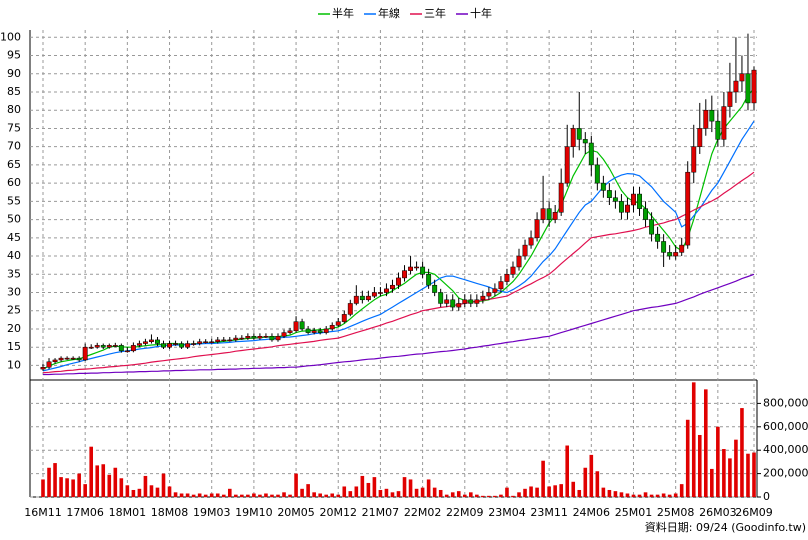  I want to click on y-tick-label: 50, so click(14, 219).